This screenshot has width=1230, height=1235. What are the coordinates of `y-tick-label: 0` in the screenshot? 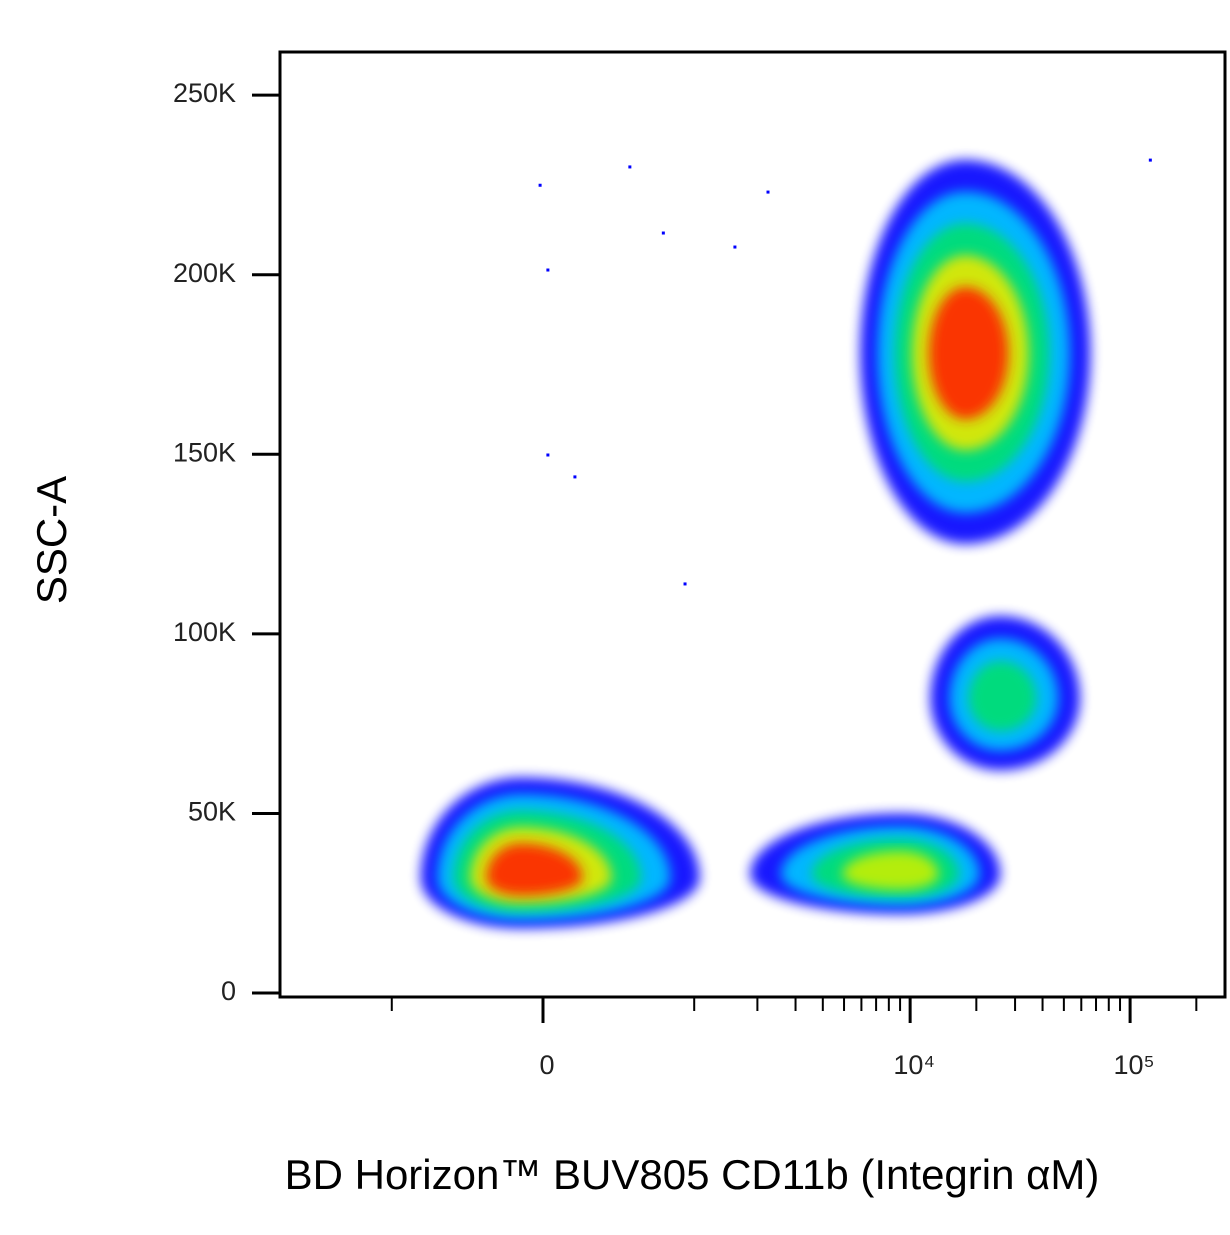 It's located at (228, 991).